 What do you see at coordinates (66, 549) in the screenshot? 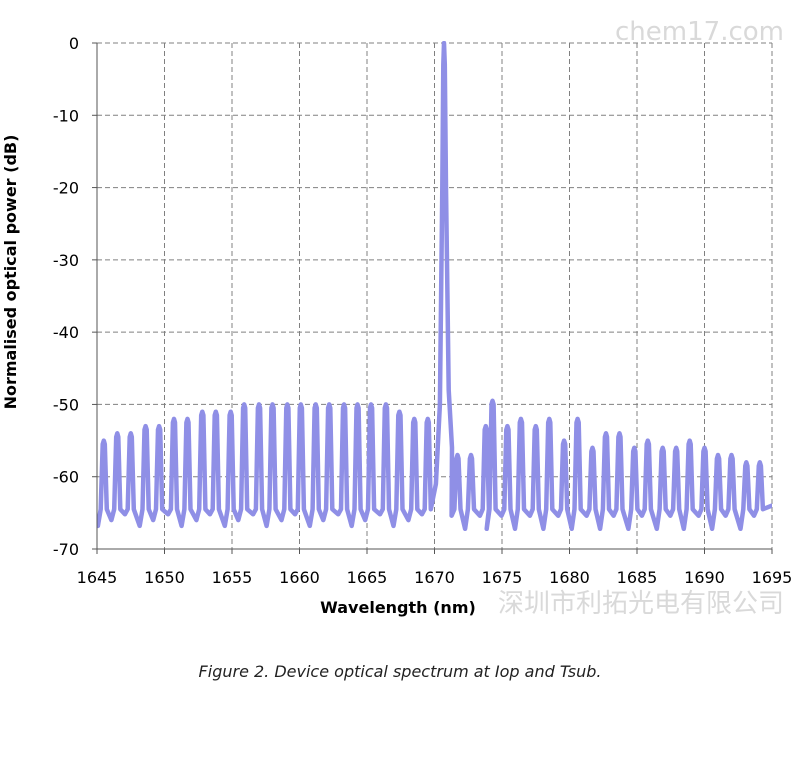
I see `y-tick-label: -70` at bounding box center [66, 549].